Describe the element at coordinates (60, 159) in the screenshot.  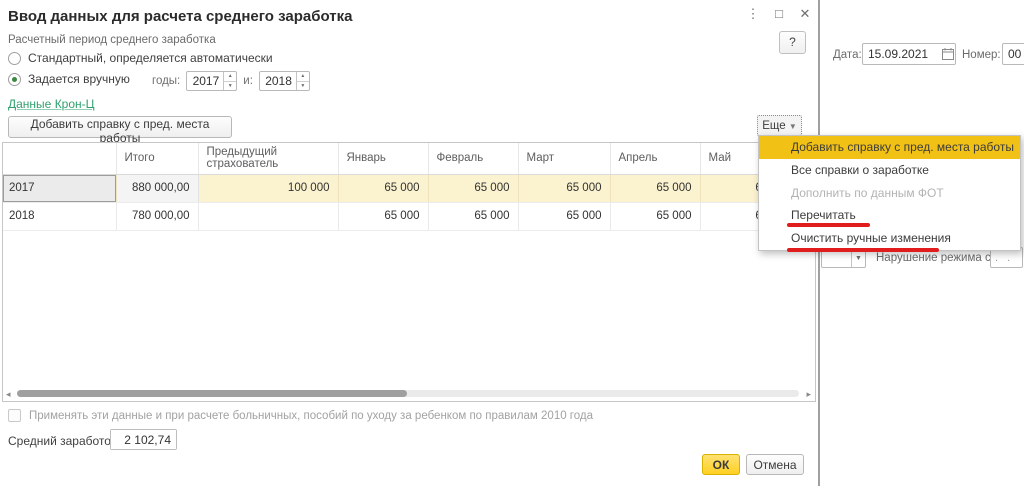
I see `col-year` at that location.